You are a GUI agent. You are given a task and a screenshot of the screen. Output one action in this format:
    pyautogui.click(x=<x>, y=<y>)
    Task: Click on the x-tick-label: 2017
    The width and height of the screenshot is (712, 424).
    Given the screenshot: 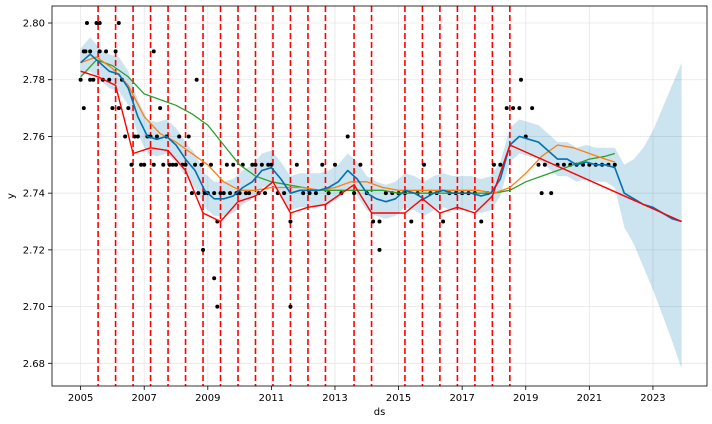 What is the action you would take?
    pyautogui.click(x=461, y=398)
    